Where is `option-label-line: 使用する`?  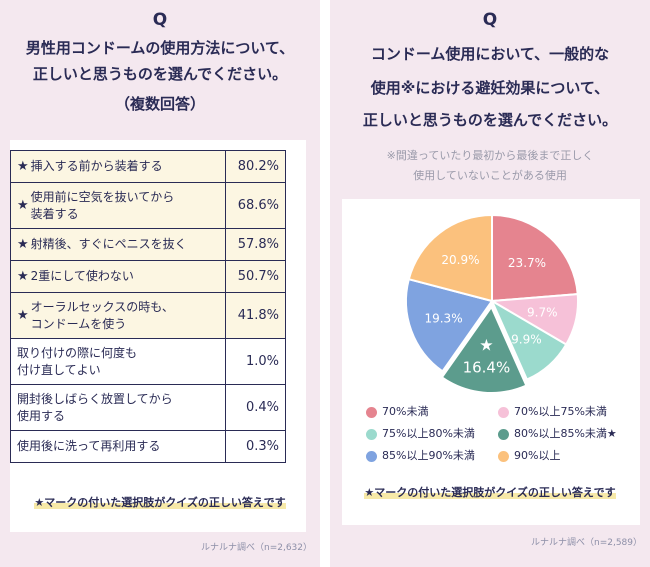
option-label-line: 使用する is located at coordinates (41, 415).